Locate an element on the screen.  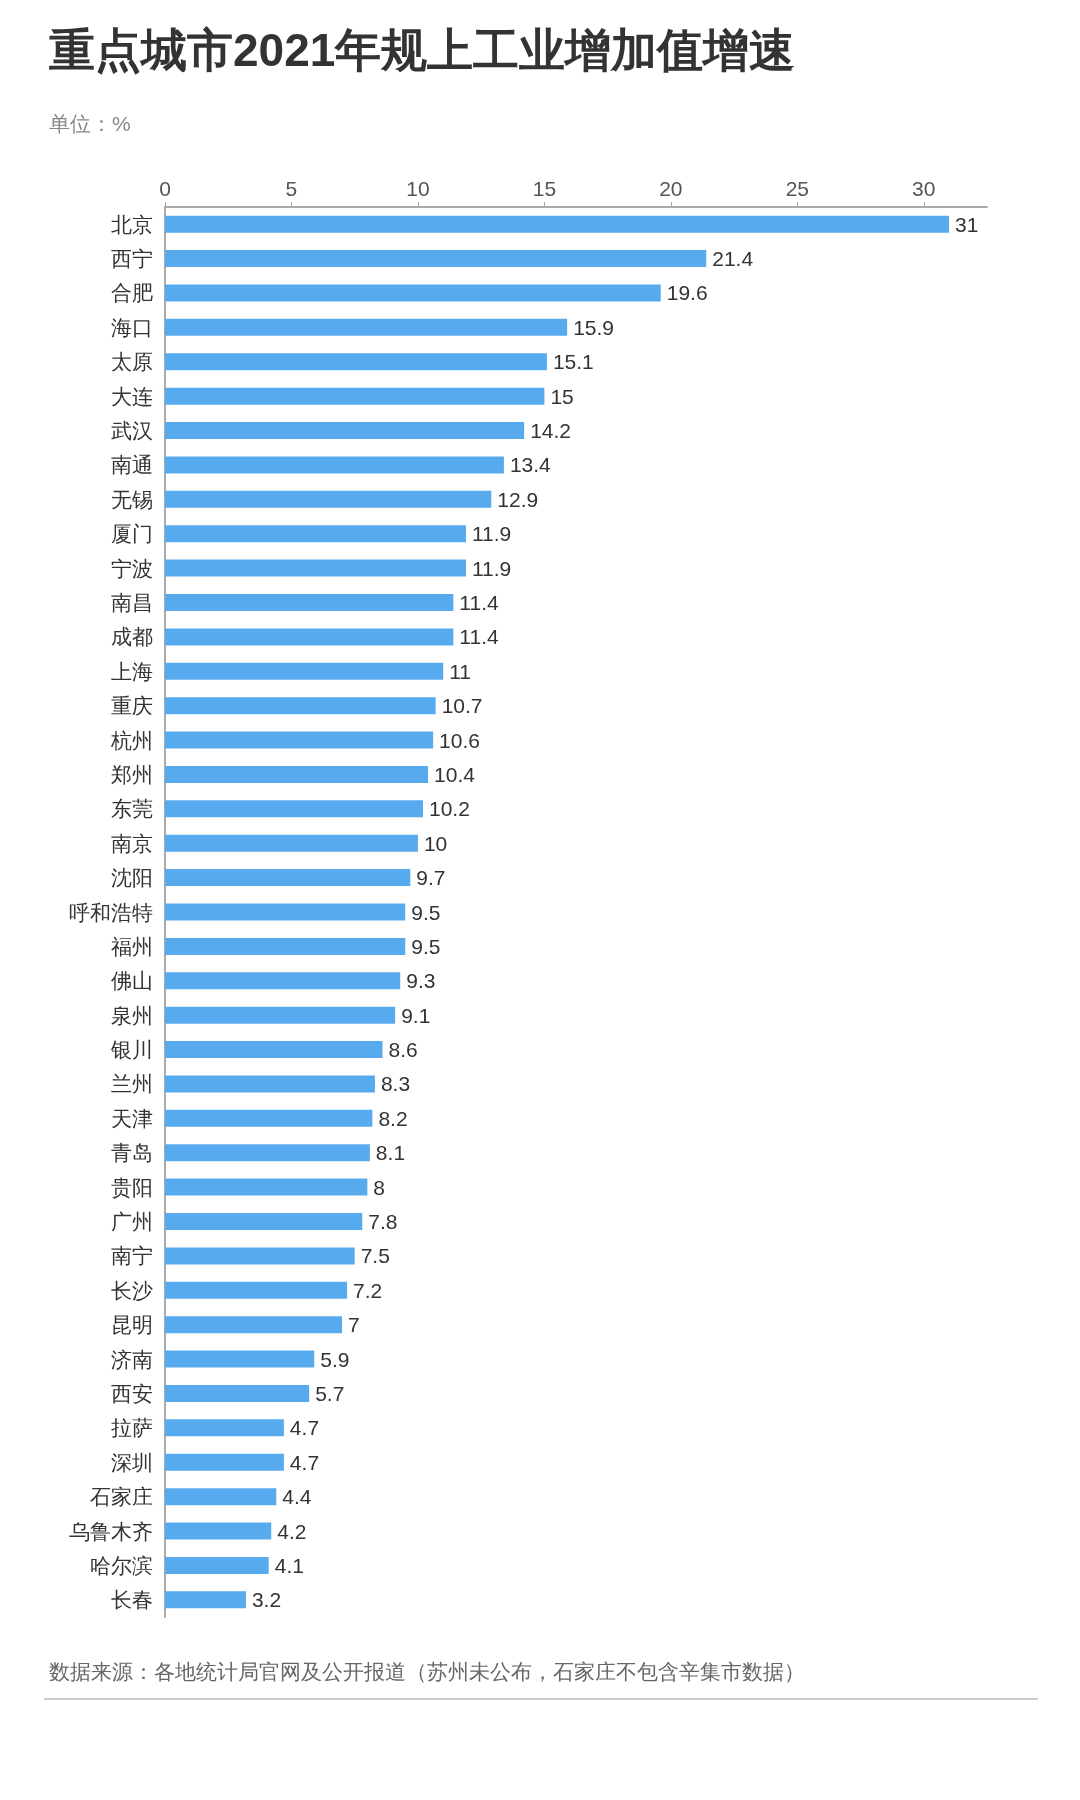
data-label: 15 is located at coordinates (562, 396).